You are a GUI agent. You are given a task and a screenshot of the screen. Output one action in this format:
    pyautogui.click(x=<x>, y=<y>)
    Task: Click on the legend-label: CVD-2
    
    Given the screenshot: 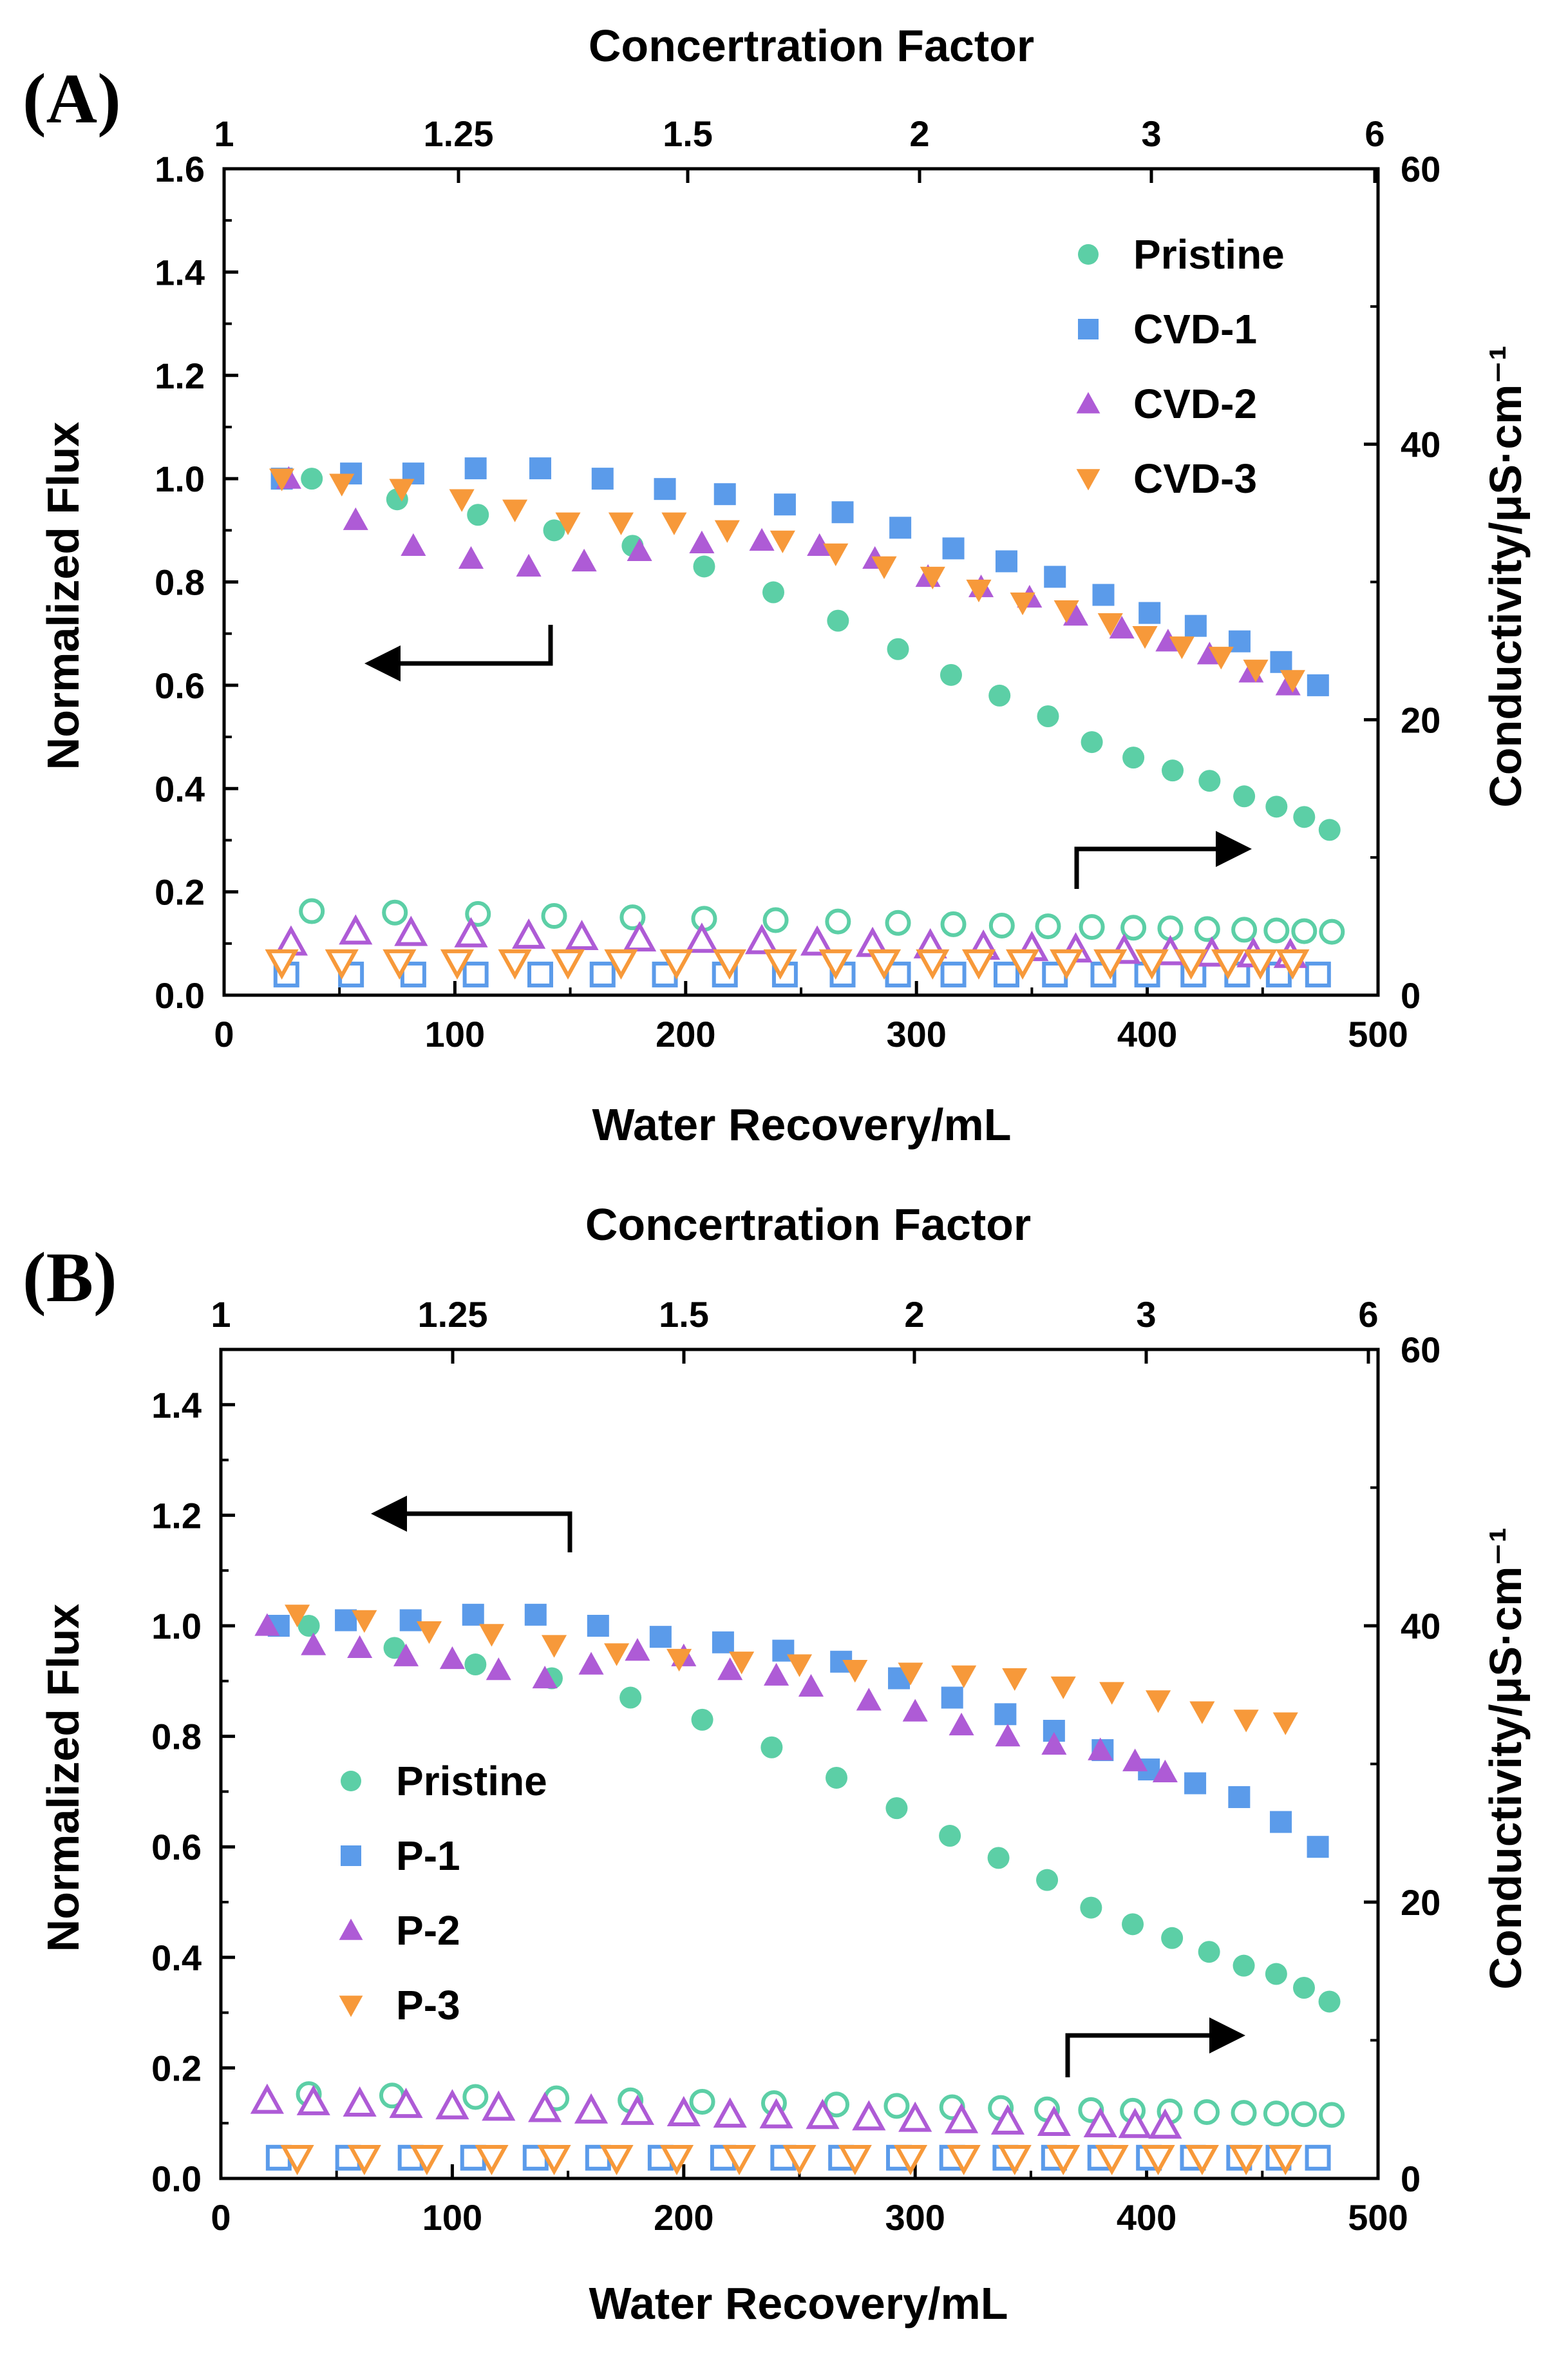 What is the action you would take?
    pyautogui.click(x=1195, y=404)
    